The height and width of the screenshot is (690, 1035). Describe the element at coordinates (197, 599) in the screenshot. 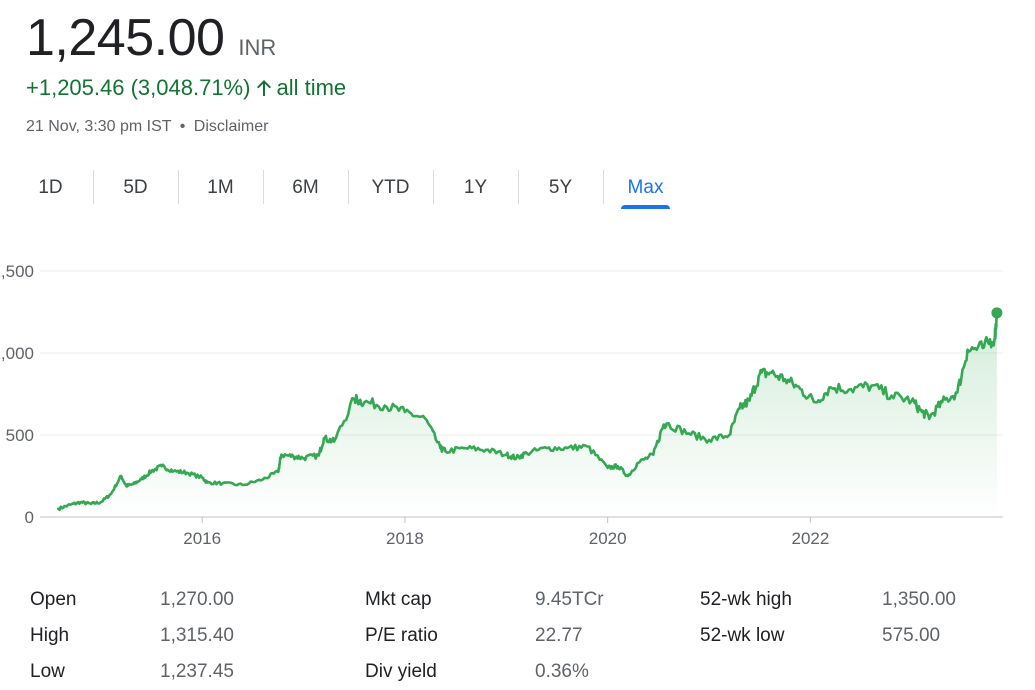

I see `stat-value-open: 1,270.00` at that location.